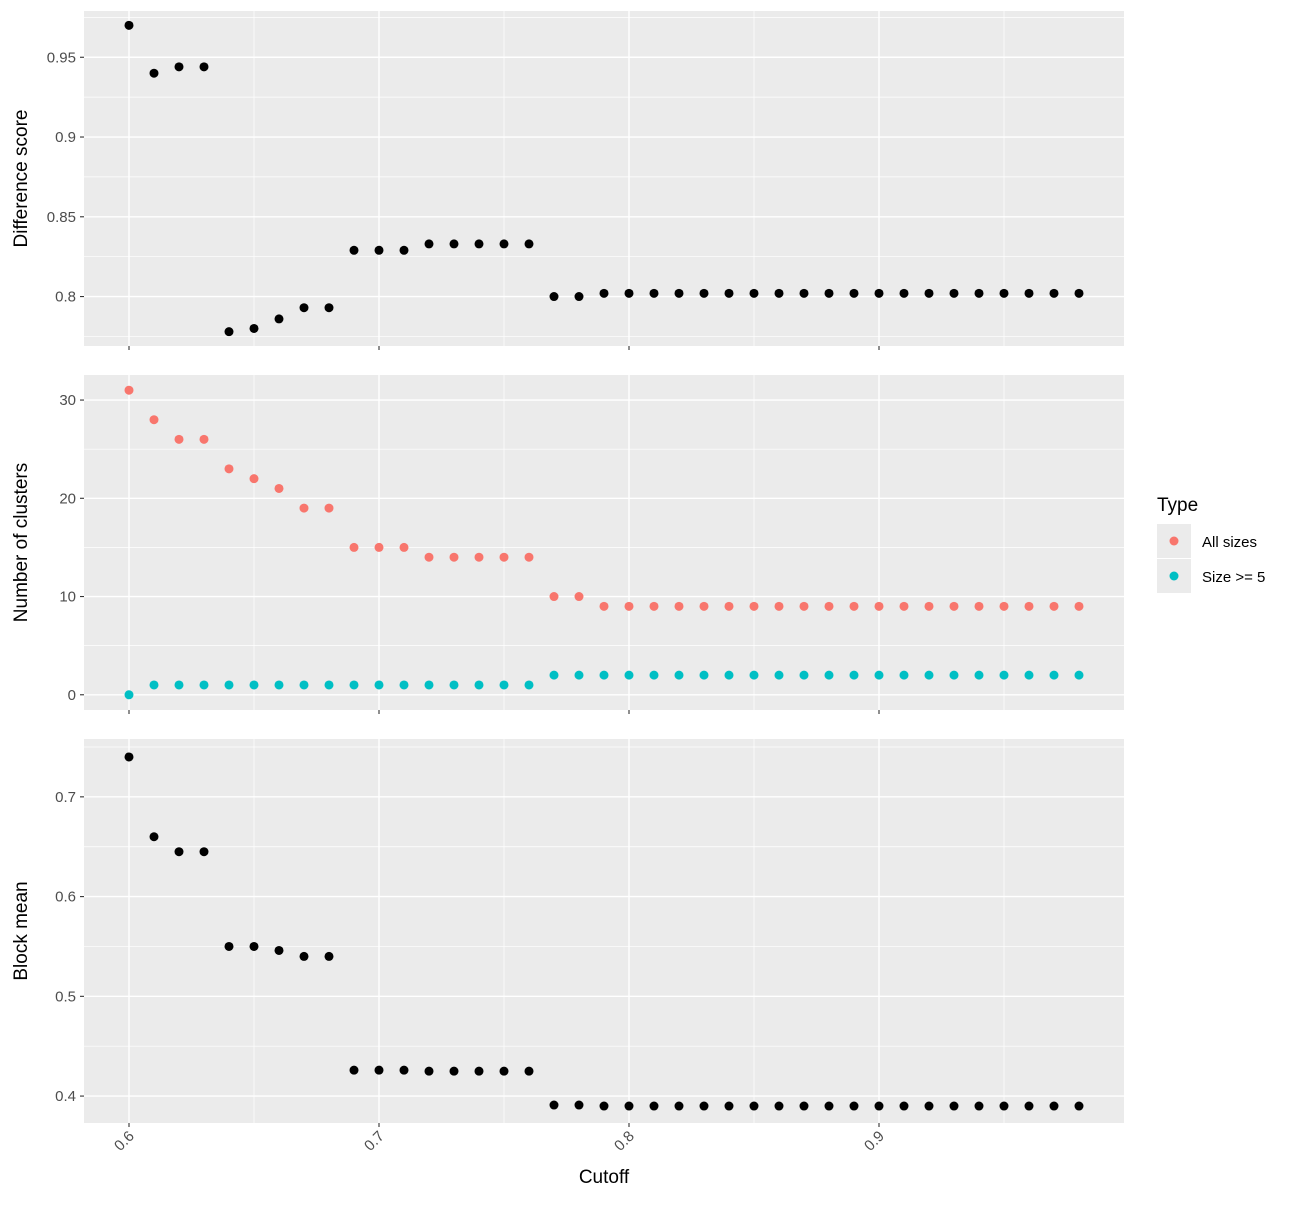 The width and height of the screenshot is (1300, 1205). Describe the element at coordinates (67, 498) in the screenshot. I see `y-tick-label: 20` at that location.